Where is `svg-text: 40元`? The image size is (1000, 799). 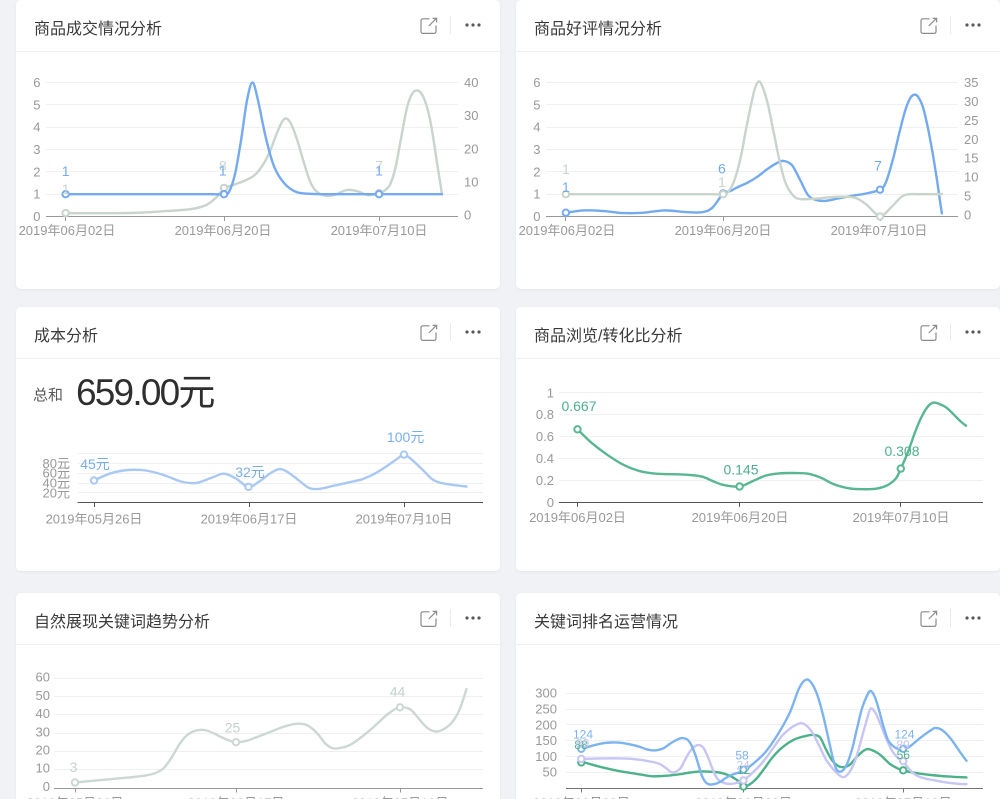
svg-text: 40元 is located at coordinates (56, 483).